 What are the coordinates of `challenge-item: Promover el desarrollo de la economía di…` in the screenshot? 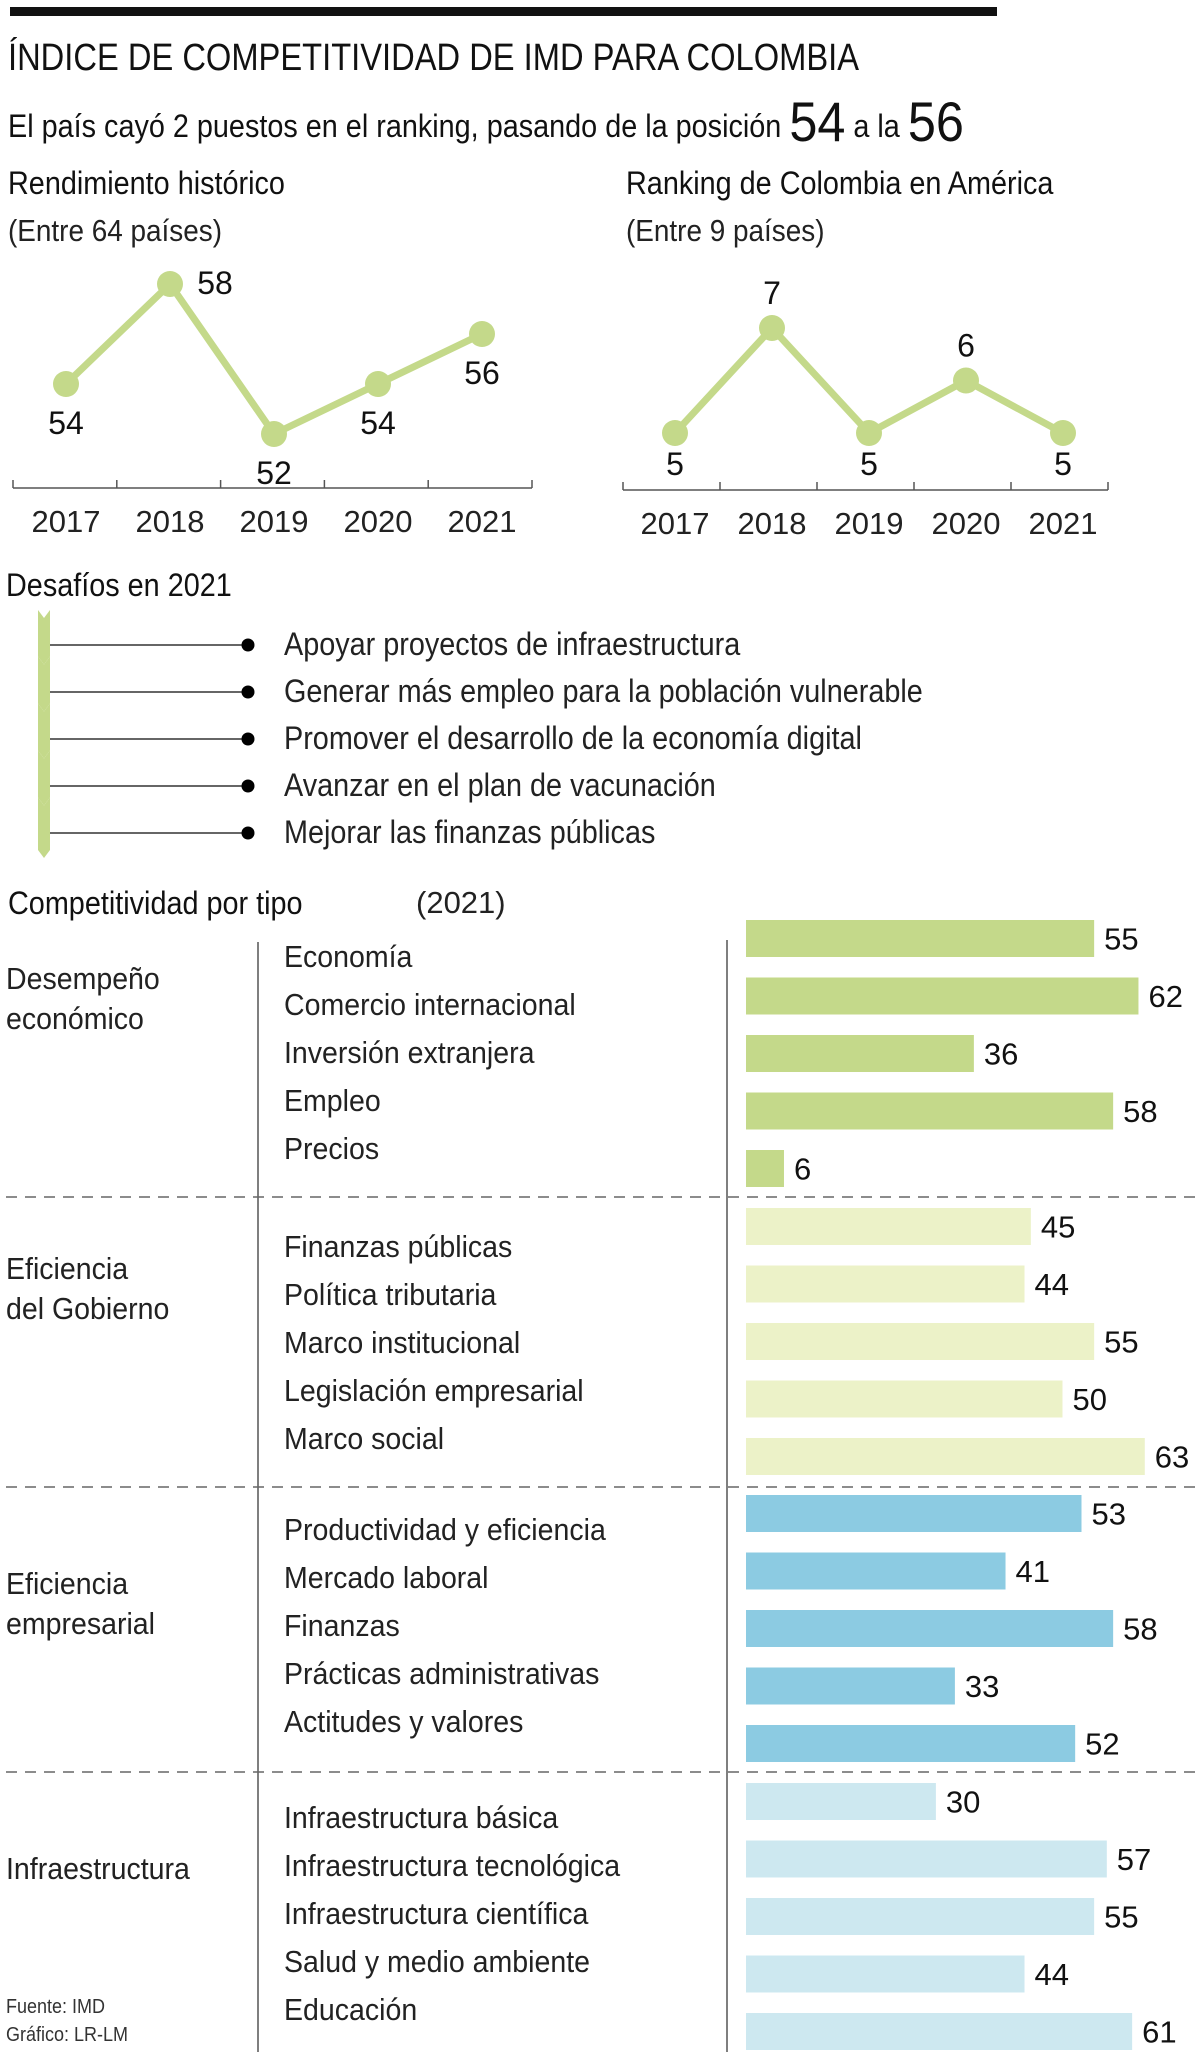 It's located at (605, 738).